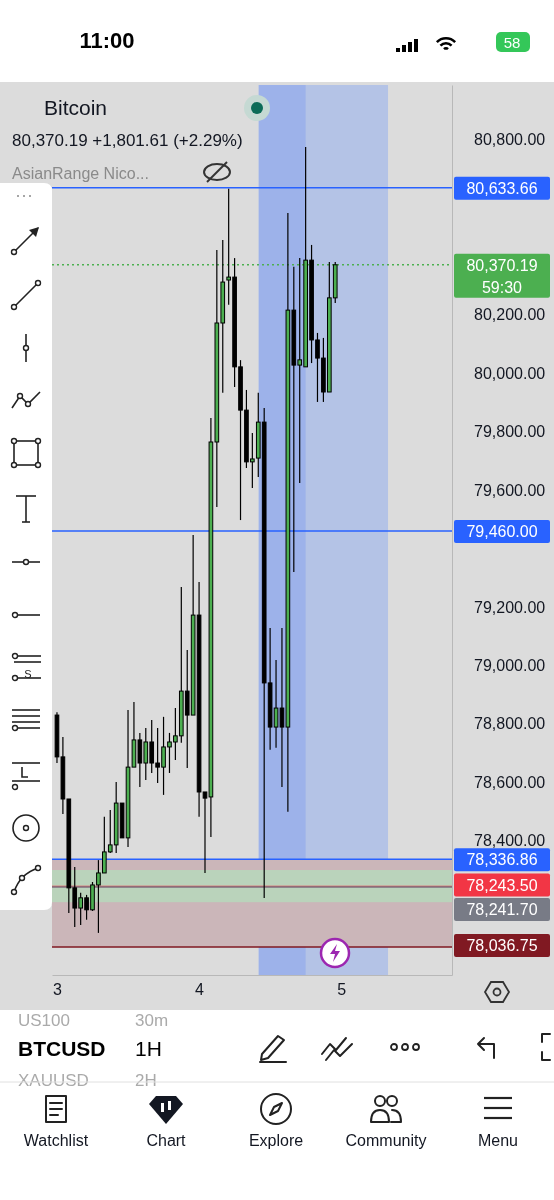 The width and height of the screenshot is (554, 1200). What do you see at coordinates (56, 1140) in the screenshot?
I see `text: Watchlist` at bounding box center [56, 1140].